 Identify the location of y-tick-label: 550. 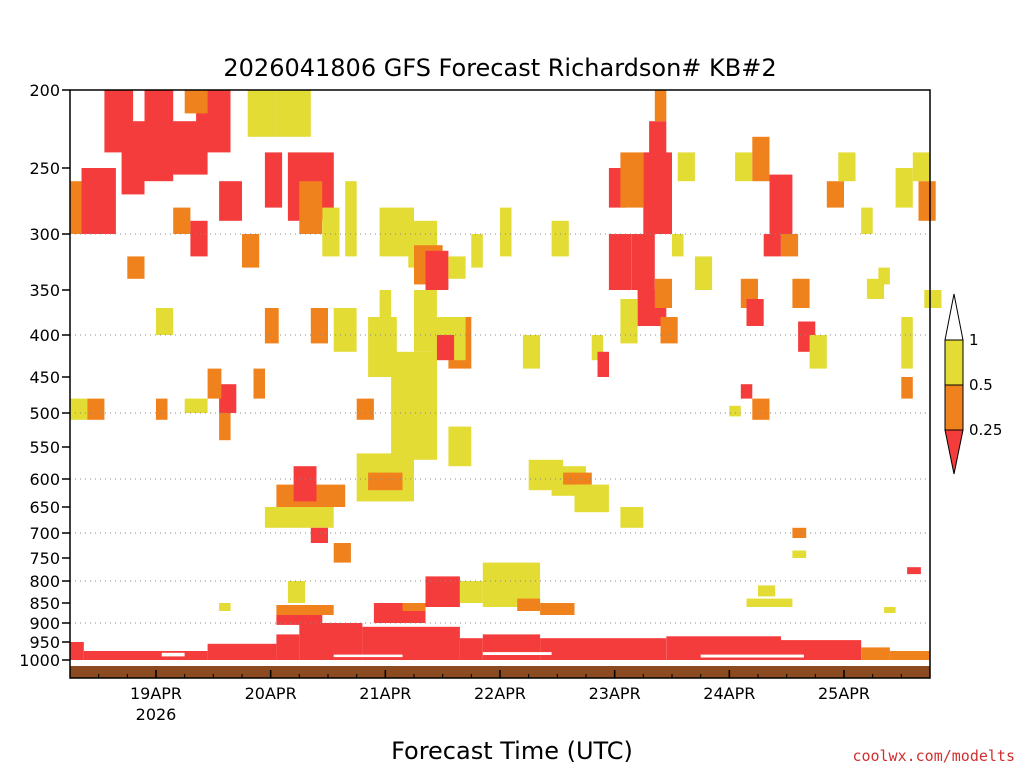
(44, 447).